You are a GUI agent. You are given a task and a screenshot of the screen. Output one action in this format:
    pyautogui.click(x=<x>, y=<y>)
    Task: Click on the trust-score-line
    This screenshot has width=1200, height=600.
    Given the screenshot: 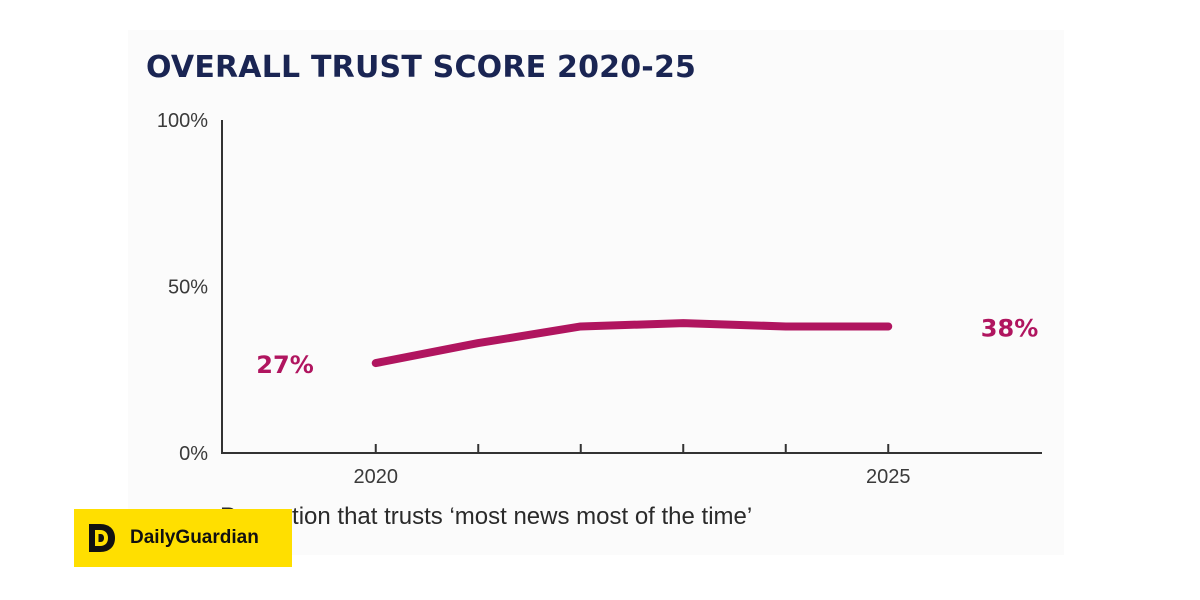 What is the action you would take?
    pyautogui.click(x=632, y=343)
    